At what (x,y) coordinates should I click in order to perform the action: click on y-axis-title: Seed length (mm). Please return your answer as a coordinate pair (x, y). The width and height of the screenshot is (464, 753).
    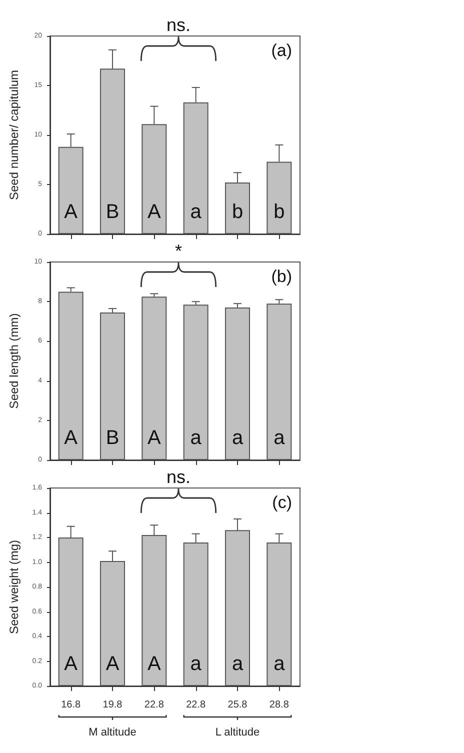
    Looking at the image, I should click on (14, 361).